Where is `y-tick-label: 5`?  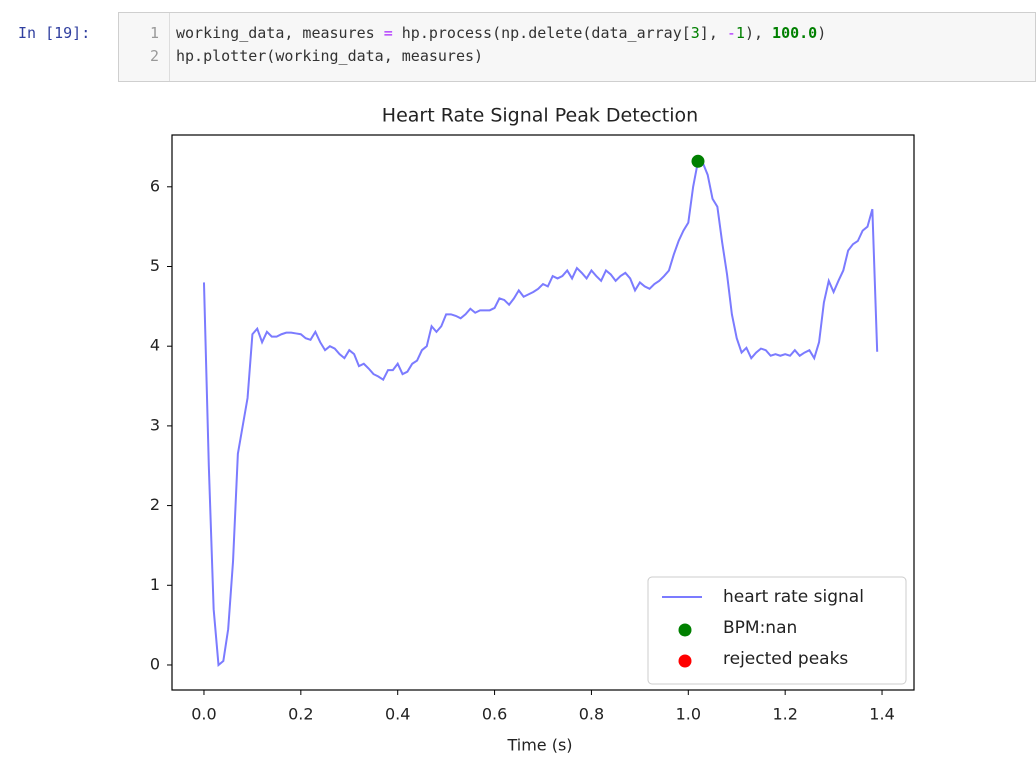
y-tick-label: 5 is located at coordinates (155, 265).